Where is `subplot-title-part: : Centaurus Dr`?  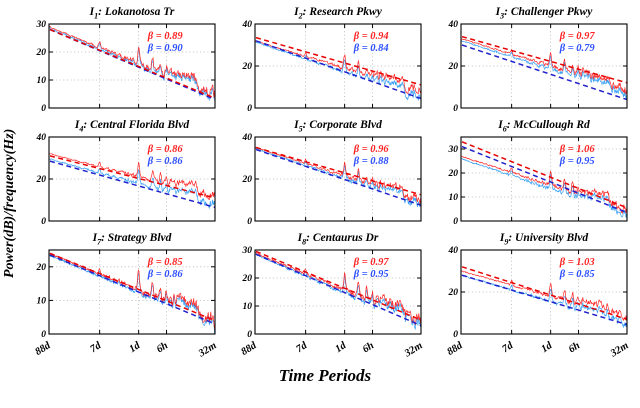
subplot-title-part: : Centaurus Dr is located at coordinates (342, 238).